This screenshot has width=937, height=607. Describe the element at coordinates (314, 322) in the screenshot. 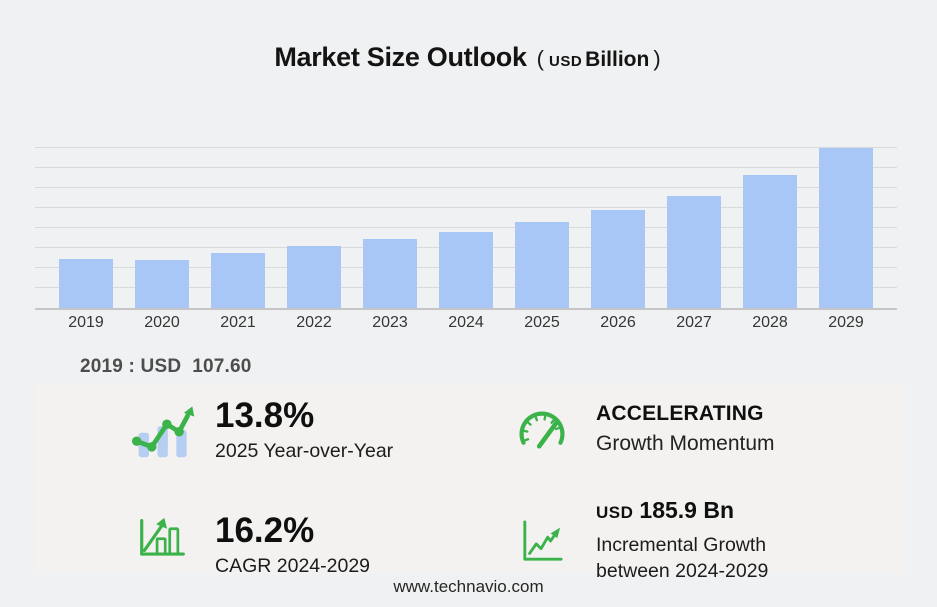

I see `year-label-2022: 2022` at that location.